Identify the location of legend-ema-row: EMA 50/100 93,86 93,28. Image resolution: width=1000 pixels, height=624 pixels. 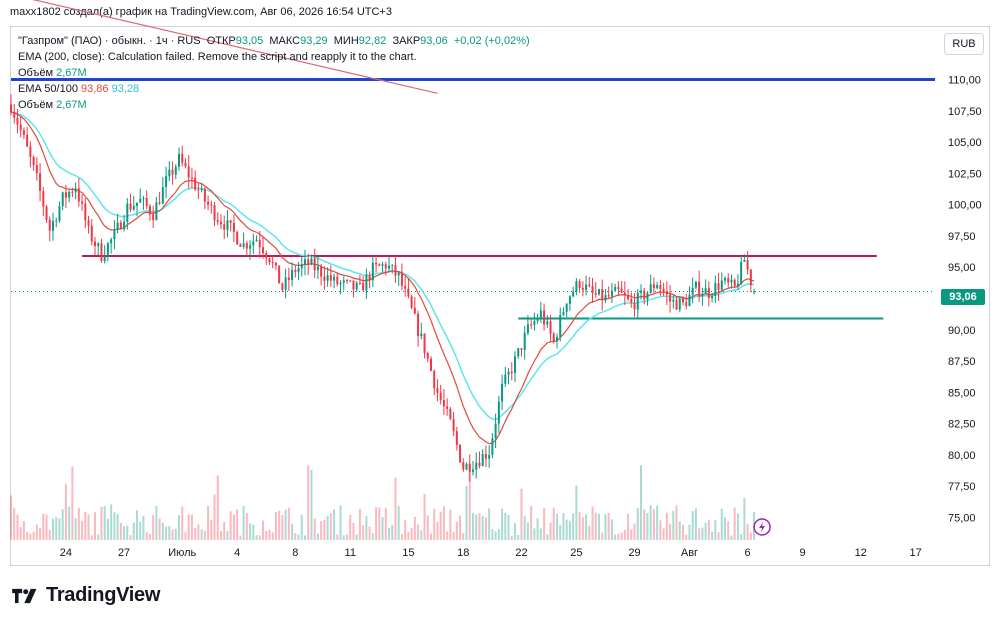
(274, 89).